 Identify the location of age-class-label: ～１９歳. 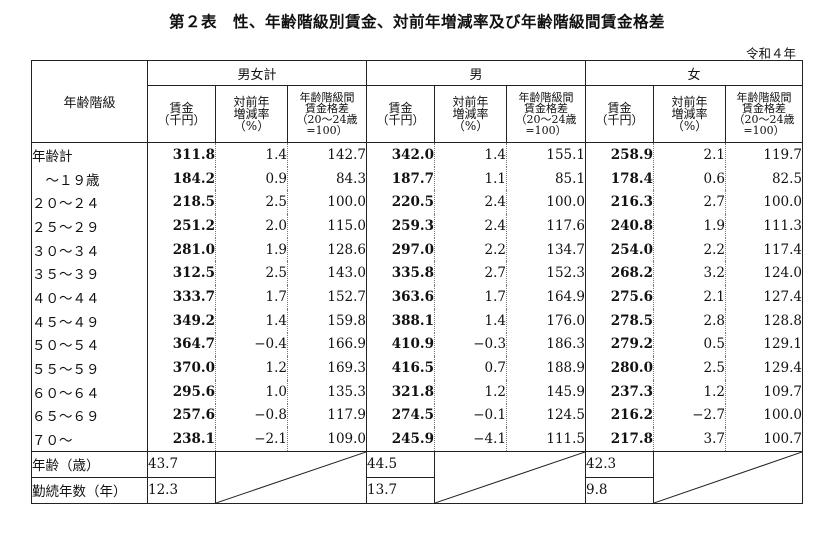
(89, 178).